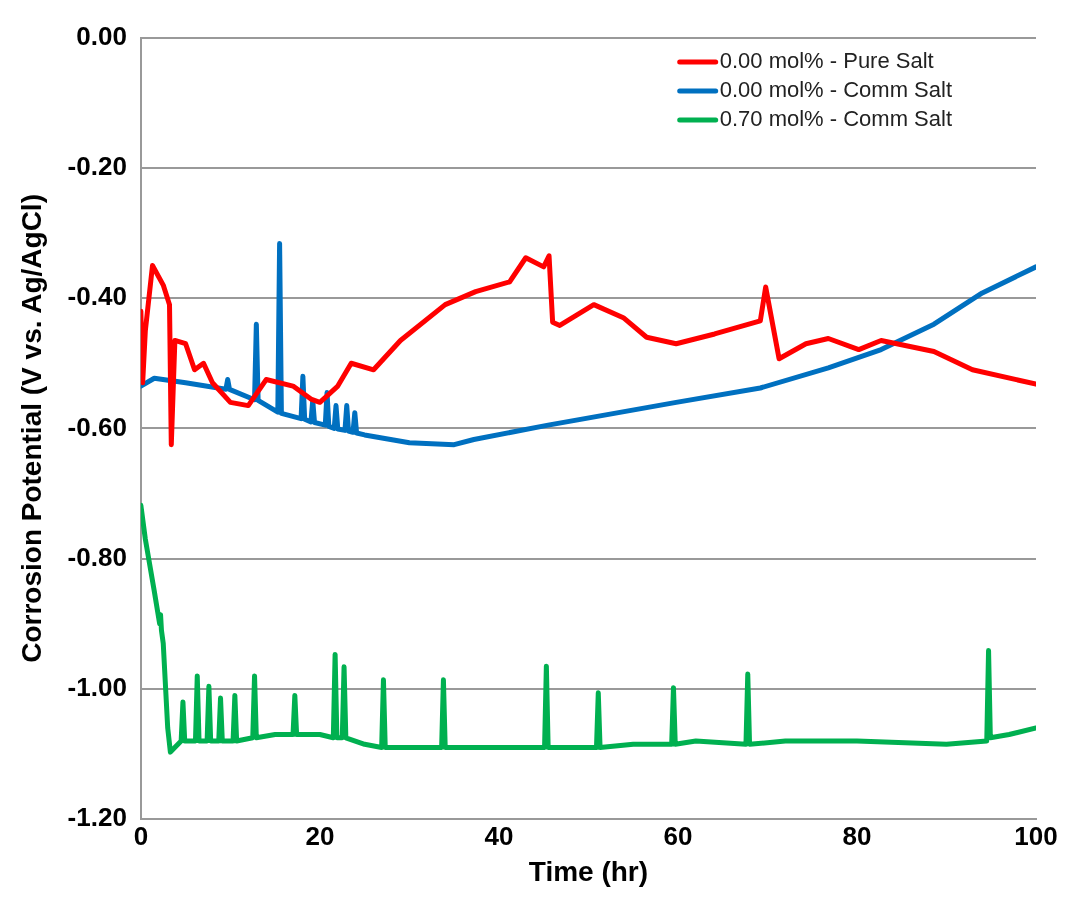 The width and height of the screenshot is (1074, 902). Describe the element at coordinates (320, 835) in the screenshot. I see `x-tick-label: 20` at that location.